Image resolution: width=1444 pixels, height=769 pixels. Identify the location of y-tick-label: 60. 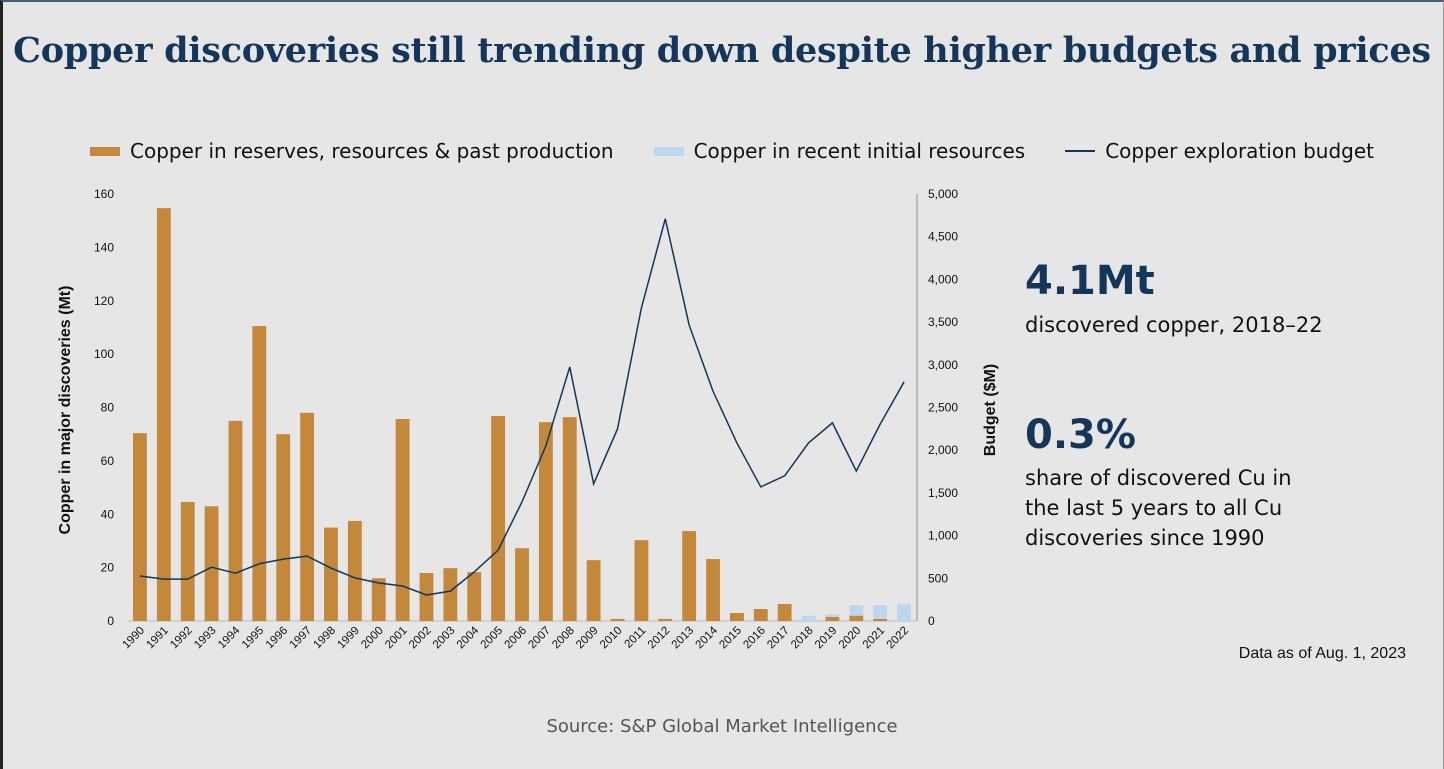
(108, 461).